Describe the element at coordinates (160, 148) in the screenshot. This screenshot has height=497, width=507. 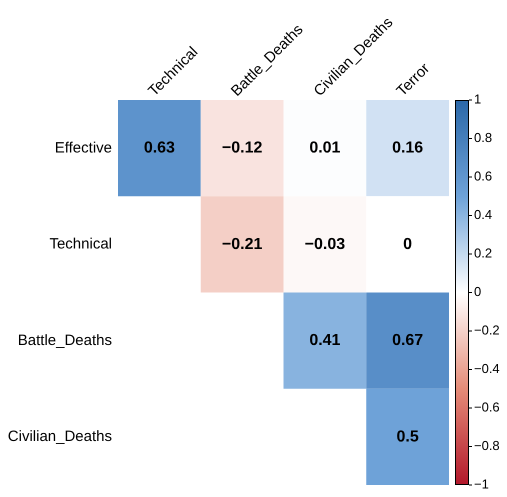
I see `data-label: 0.63` at that location.